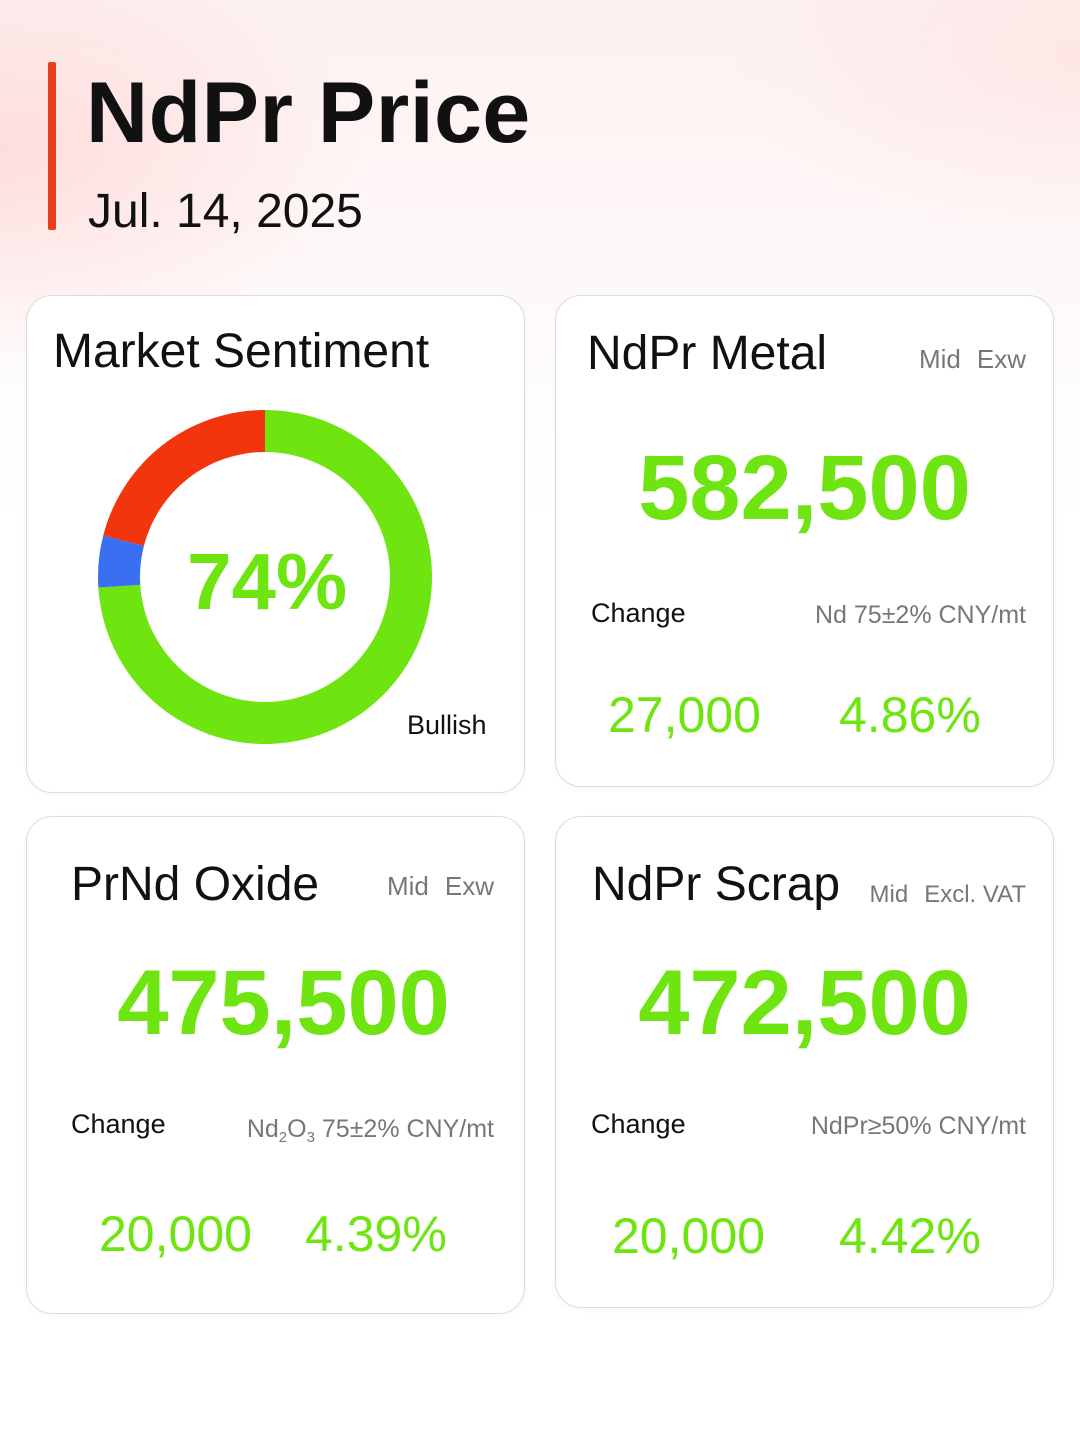 The width and height of the screenshot is (1080, 1443). Describe the element at coordinates (404, 1129) in the screenshot. I see `spec-rest: 75±2% CNY/mt` at that location.